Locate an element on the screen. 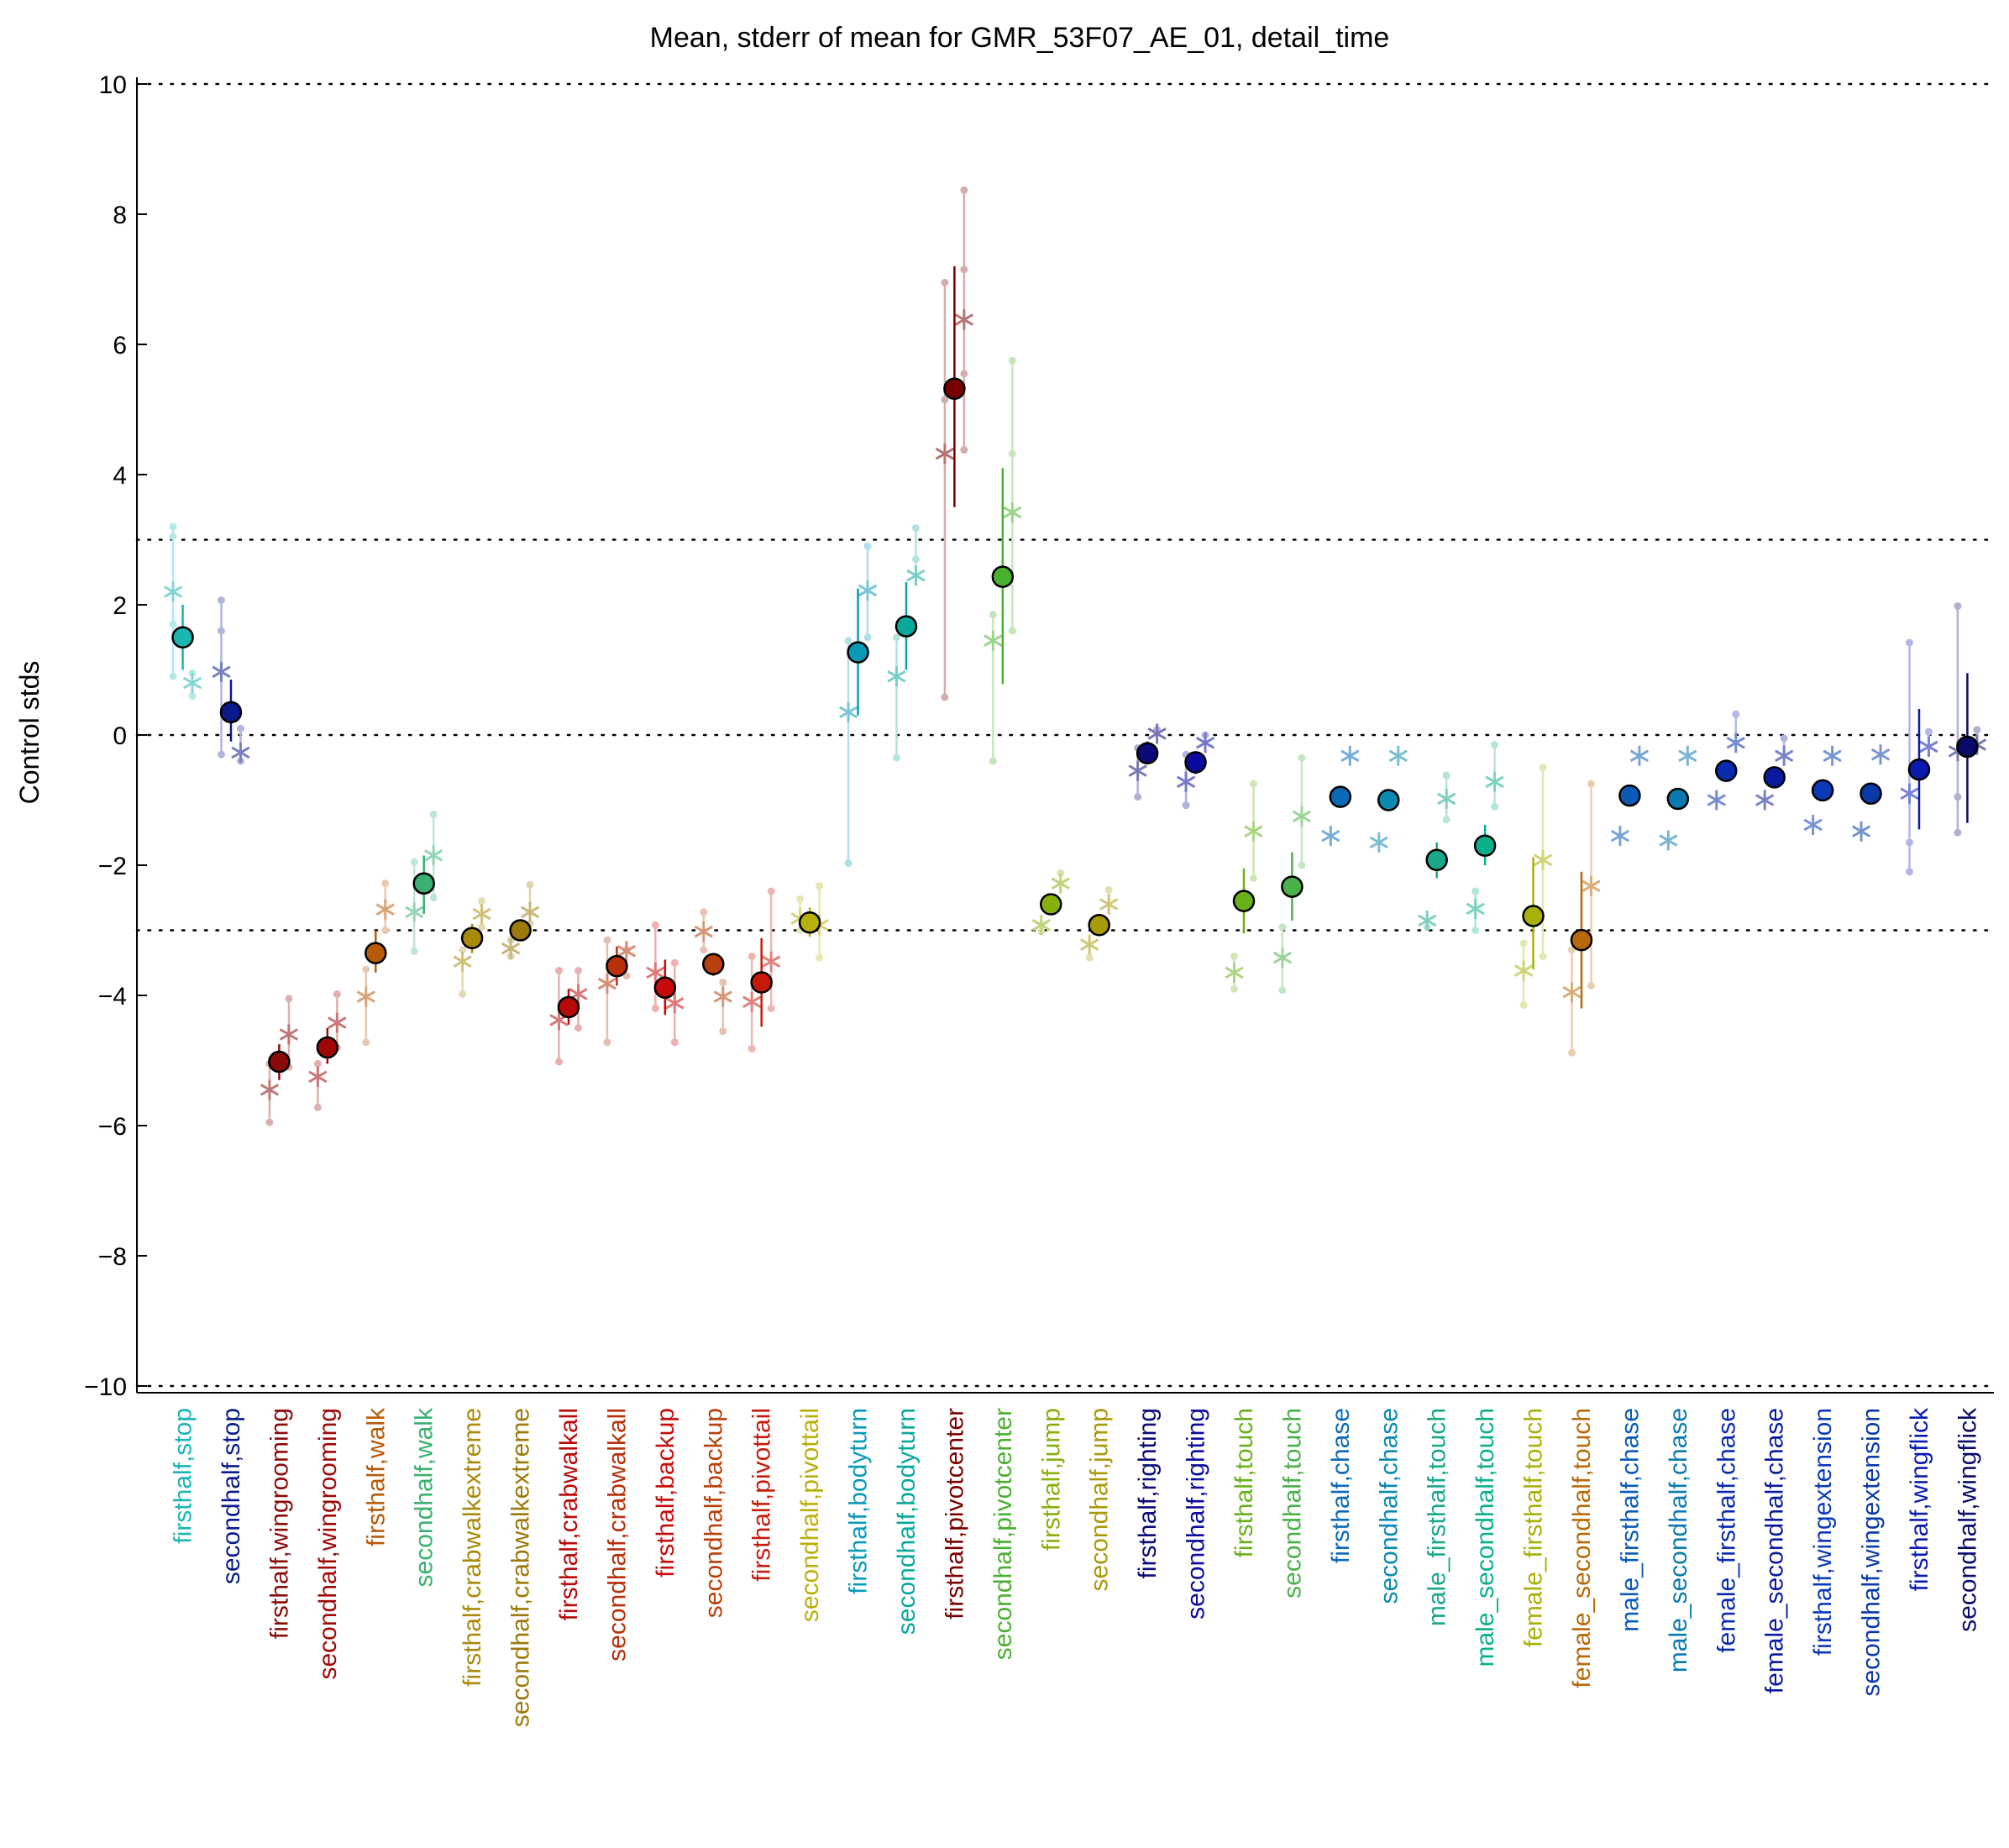 This screenshot has width=2009, height=1848. x-tick-label: secondhalf,pivotcenter is located at coordinates (1003, 1534).